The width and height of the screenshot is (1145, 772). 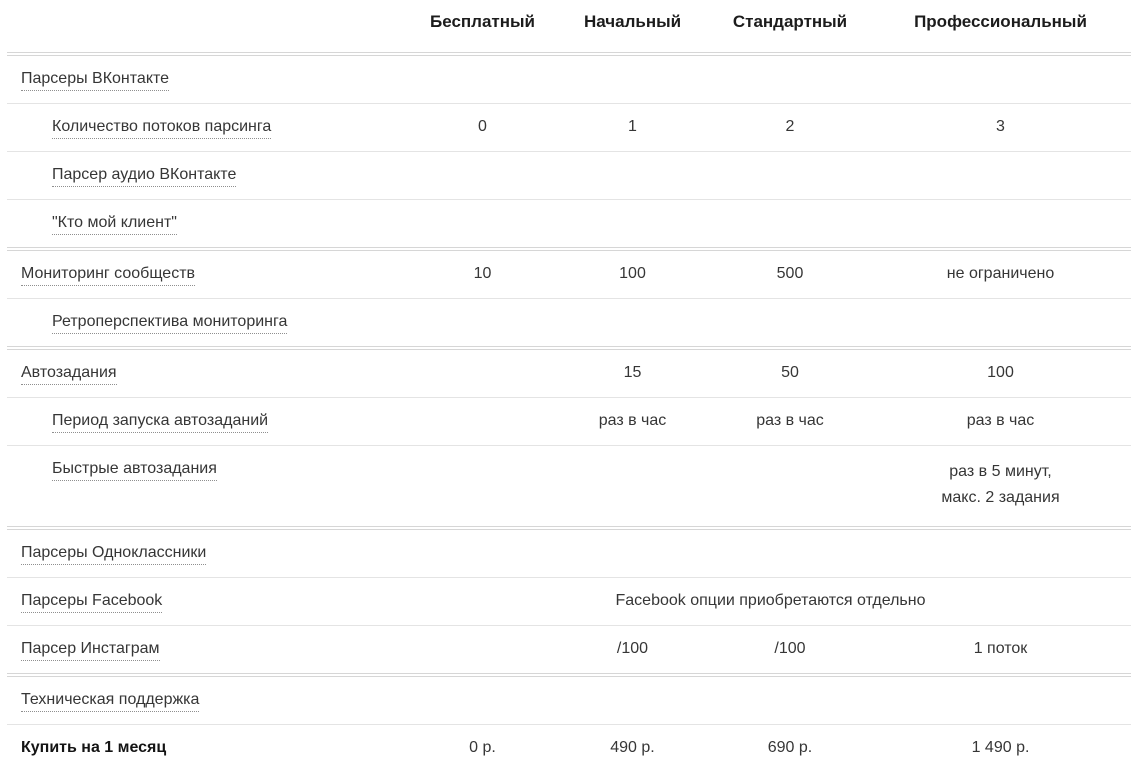 I want to click on plan-value-cell: 0, so click(x=482, y=128).